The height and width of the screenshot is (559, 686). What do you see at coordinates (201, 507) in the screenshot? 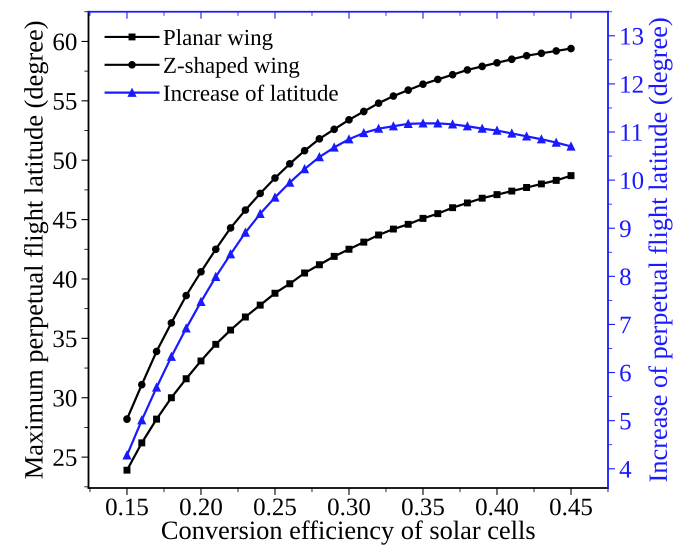
I see `x-tick-label: 0.20` at bounding box center [201, 507].